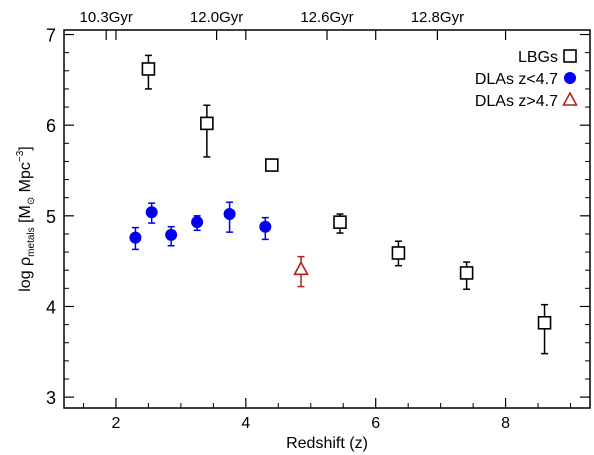 The width and height of the screenshot is (594, 455). I want to click on top-axis-label: 12.8Gyr, so click(437, 17).